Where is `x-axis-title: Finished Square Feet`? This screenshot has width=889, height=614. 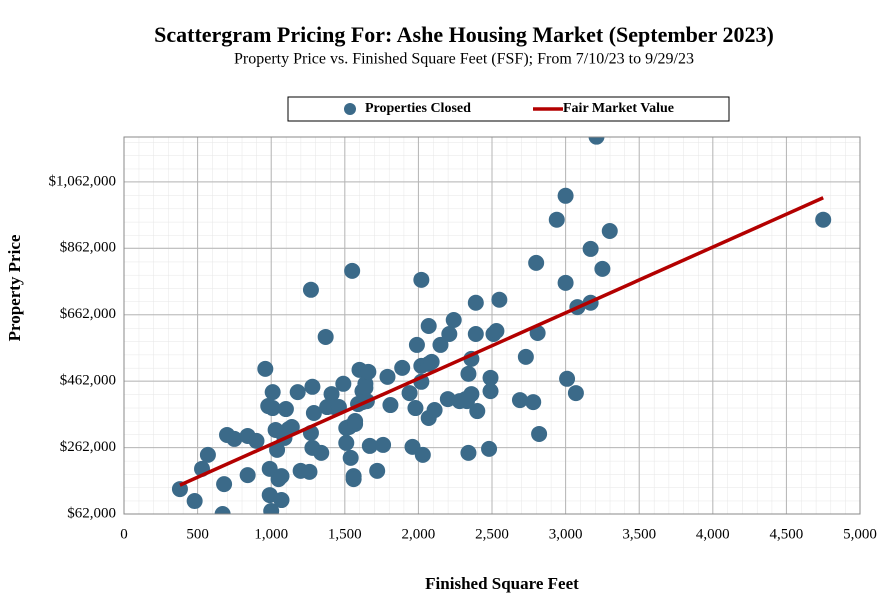 x-axis-title: Finished Square Feet is located at coordinates (502, 583).